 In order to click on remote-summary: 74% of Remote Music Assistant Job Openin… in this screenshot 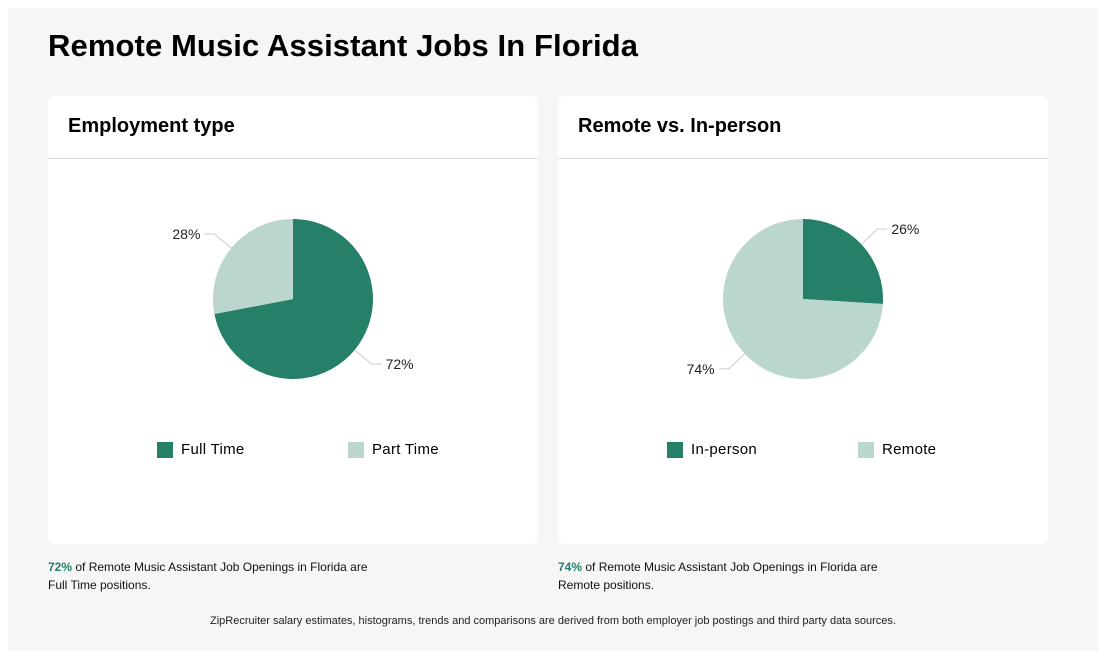, I will do `click(728, 576)`.